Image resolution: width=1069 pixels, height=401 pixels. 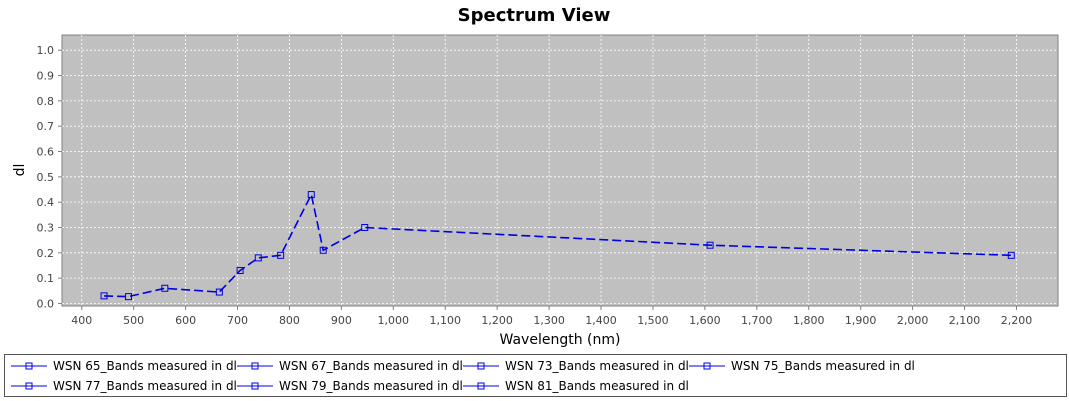 What do you see at coordinates (653, 320) in the screenshot?
I see `x-tick-label: 1,500` at bounding box center [653, 320].